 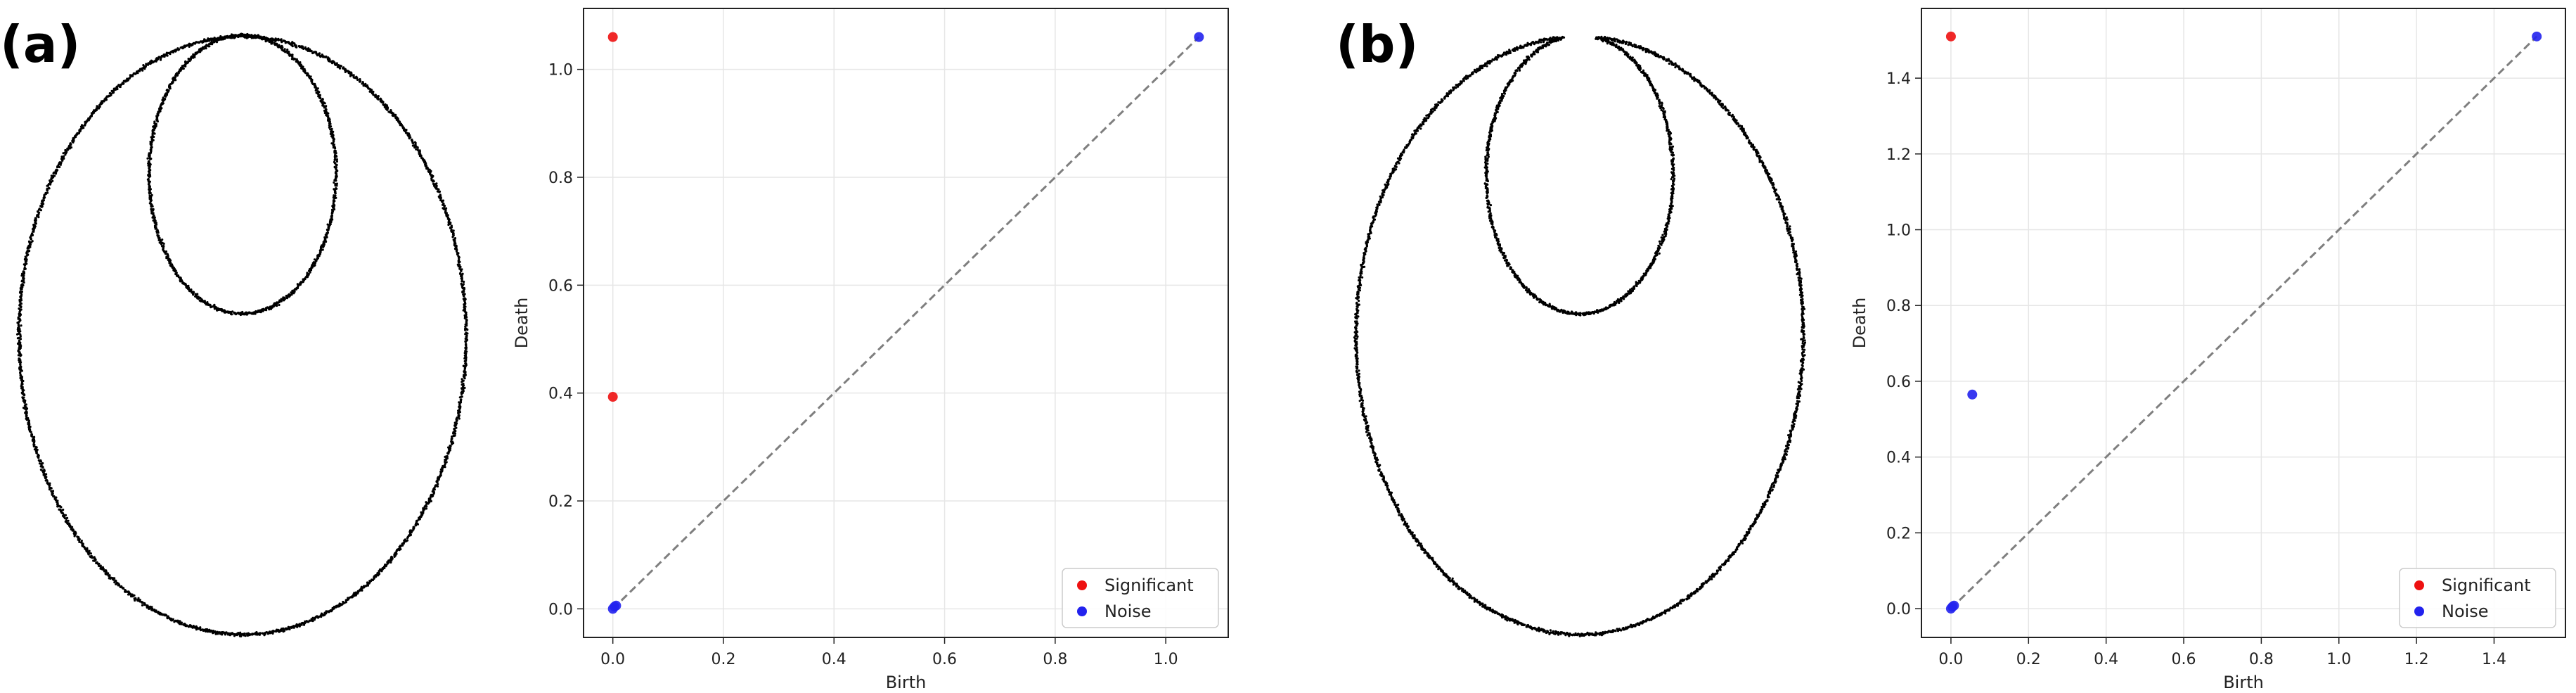 What do you see at coordinates (1898, 79) in the screenshot?
I see `y-tick-label: 1.4` at bounding box center [1898, 79].